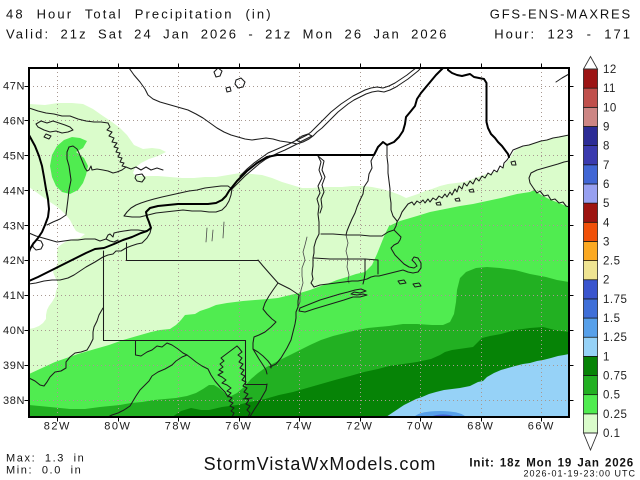 The width and height of the screenshot is (640, 480). Describe the element at coordinates (612, 319) in the screenshot. I see `svg-text: 1.5` at that location.